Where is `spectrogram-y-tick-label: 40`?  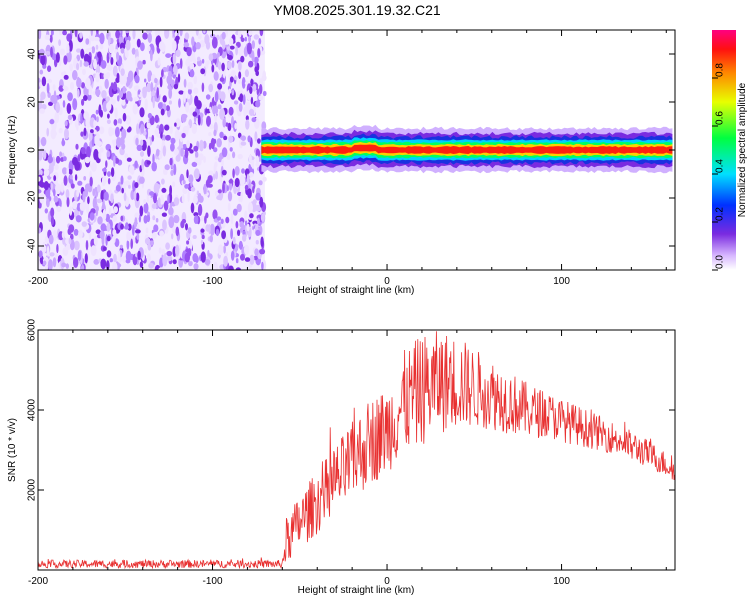 spectrogram-y-tick-label: 40 is located at coordinates (32, 54).